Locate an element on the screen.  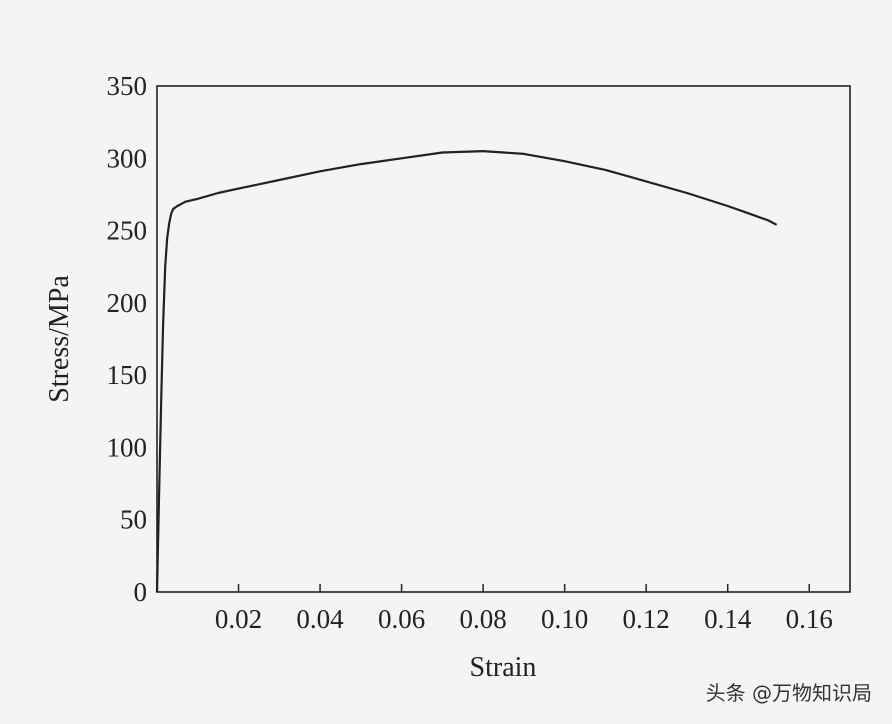
x-tick-label: 0.10 is located at coordinates (564, 619).